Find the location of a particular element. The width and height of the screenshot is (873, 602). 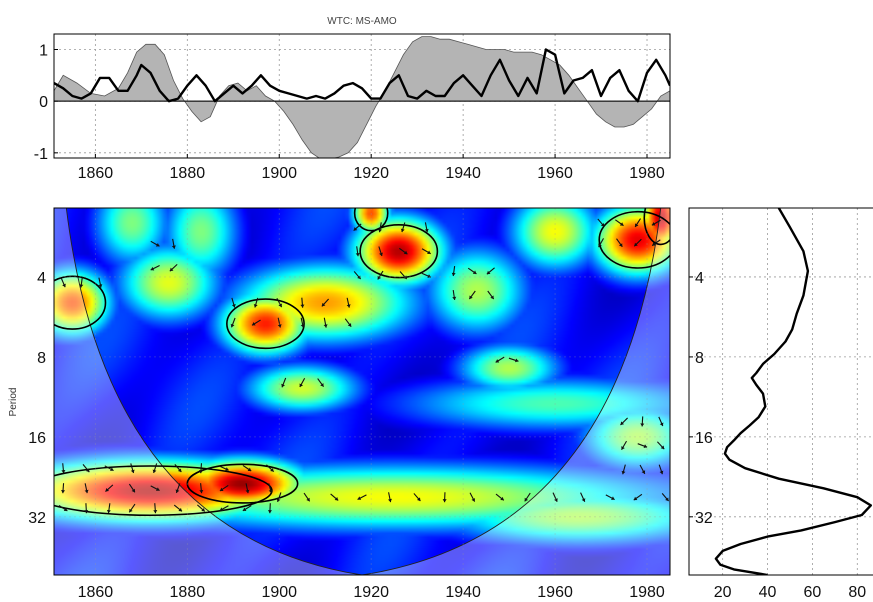

x-tick-label: 1940 is located at coordinates (463, 592).